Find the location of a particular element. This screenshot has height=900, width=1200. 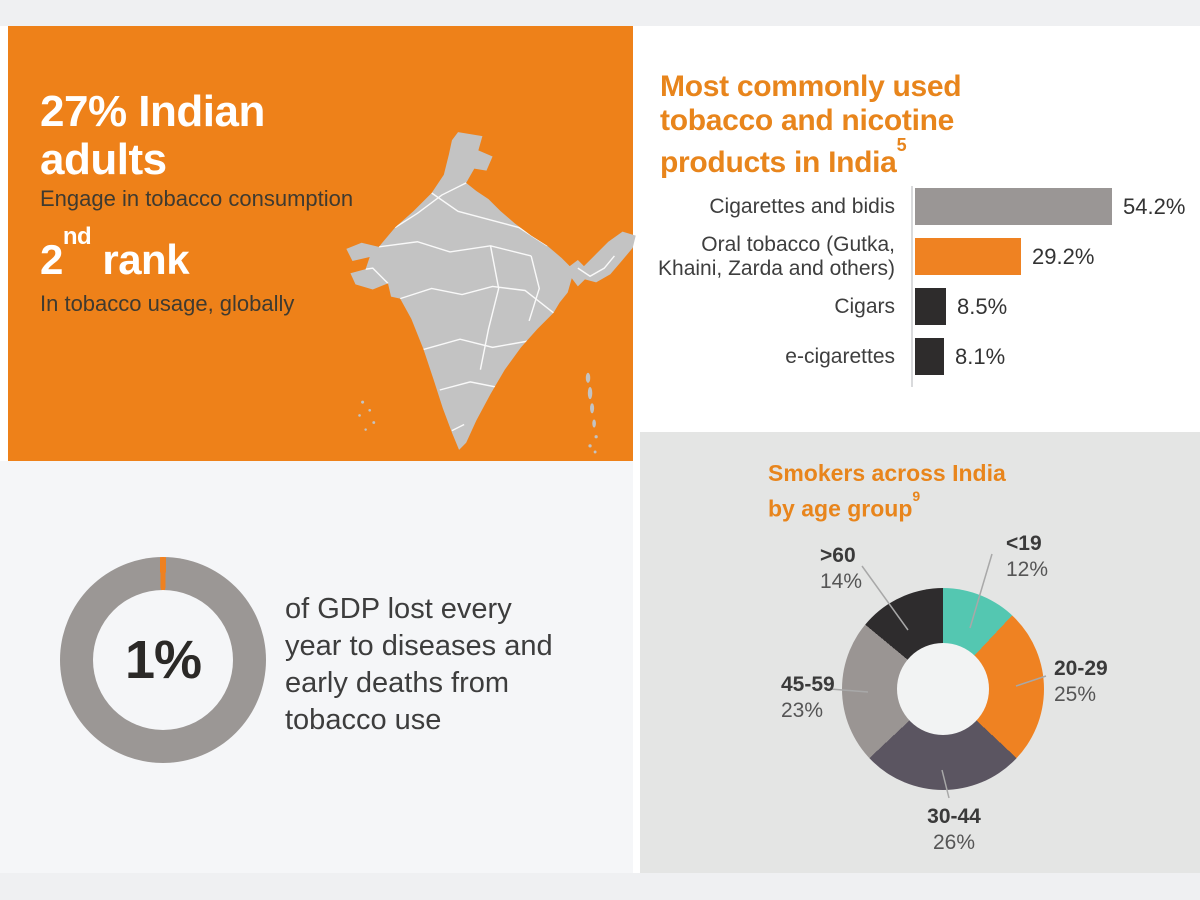

age-donut-chart is located at coordinates (943, 689).